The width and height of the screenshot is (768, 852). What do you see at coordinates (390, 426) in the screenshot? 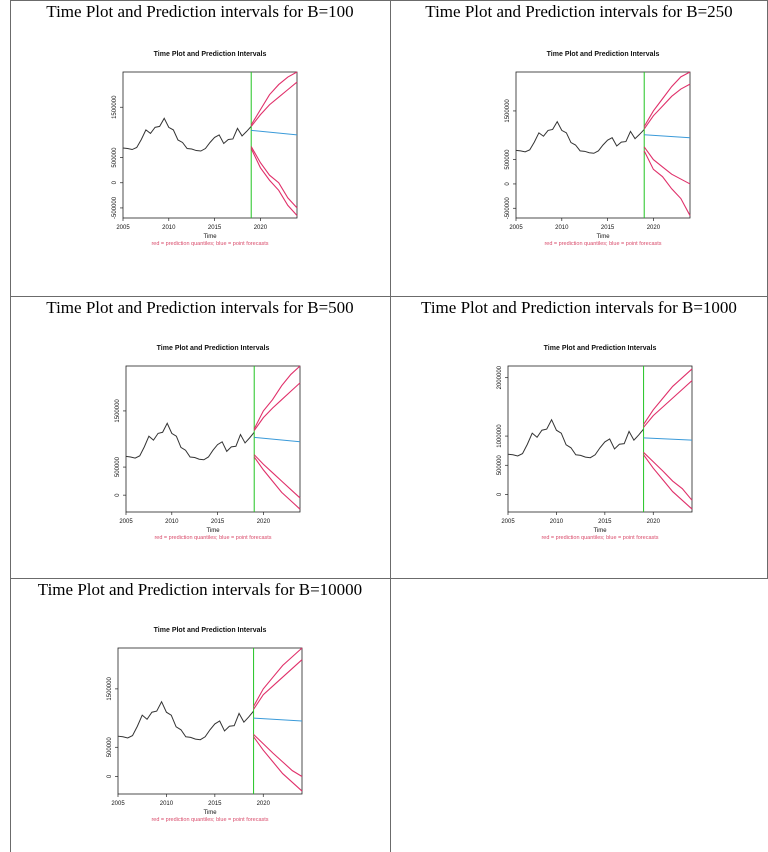
I see `table-divider-vertical` at bounding box center [390, 426].